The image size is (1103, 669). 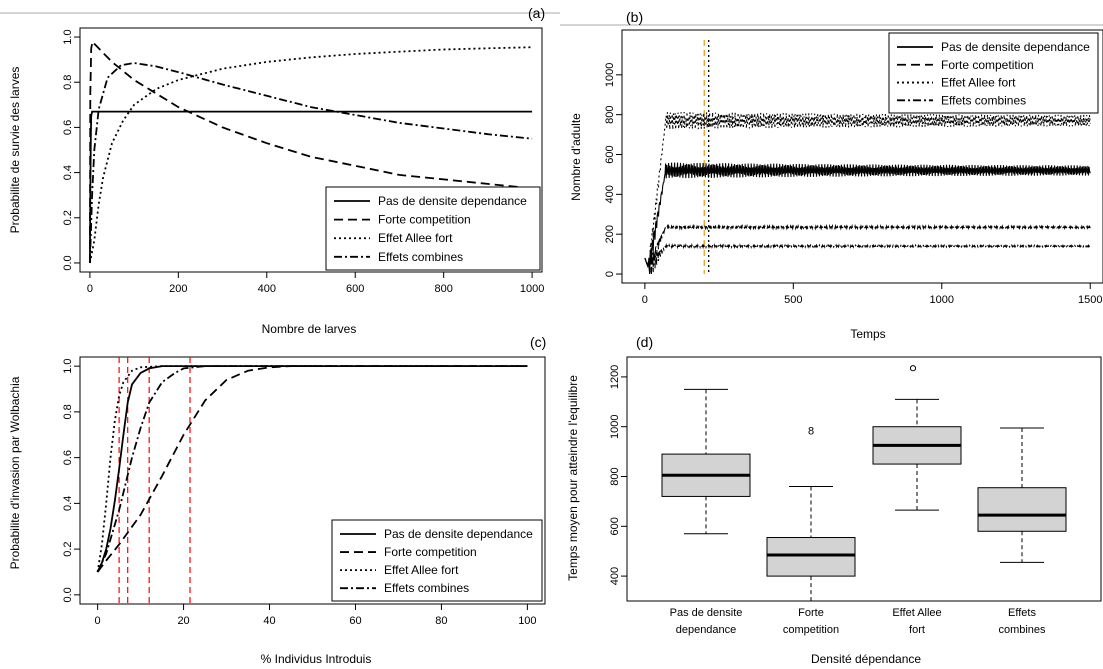 I want to click on y-tick-label-a: 0.8, so click(x=68, y=82).